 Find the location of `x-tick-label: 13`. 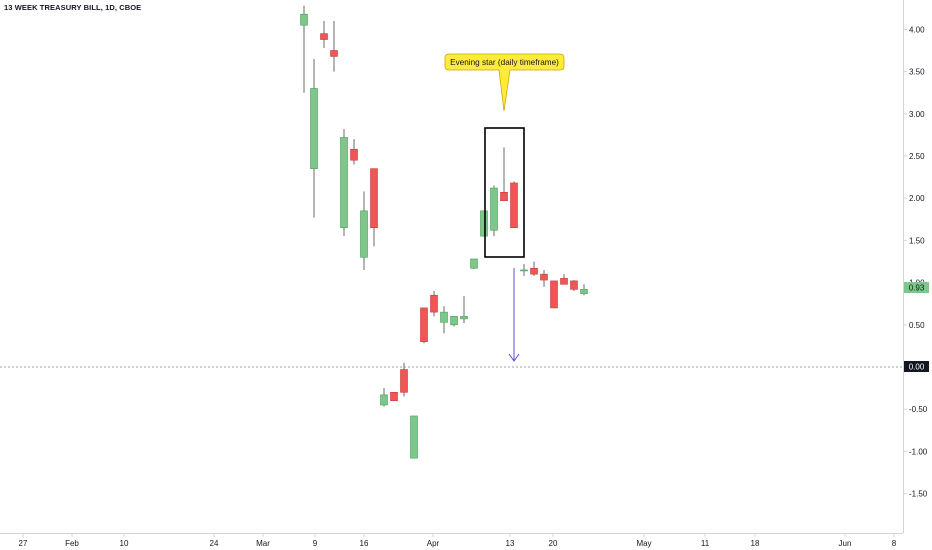

x-tick-label: 13 is located at coordinates (510, 543).